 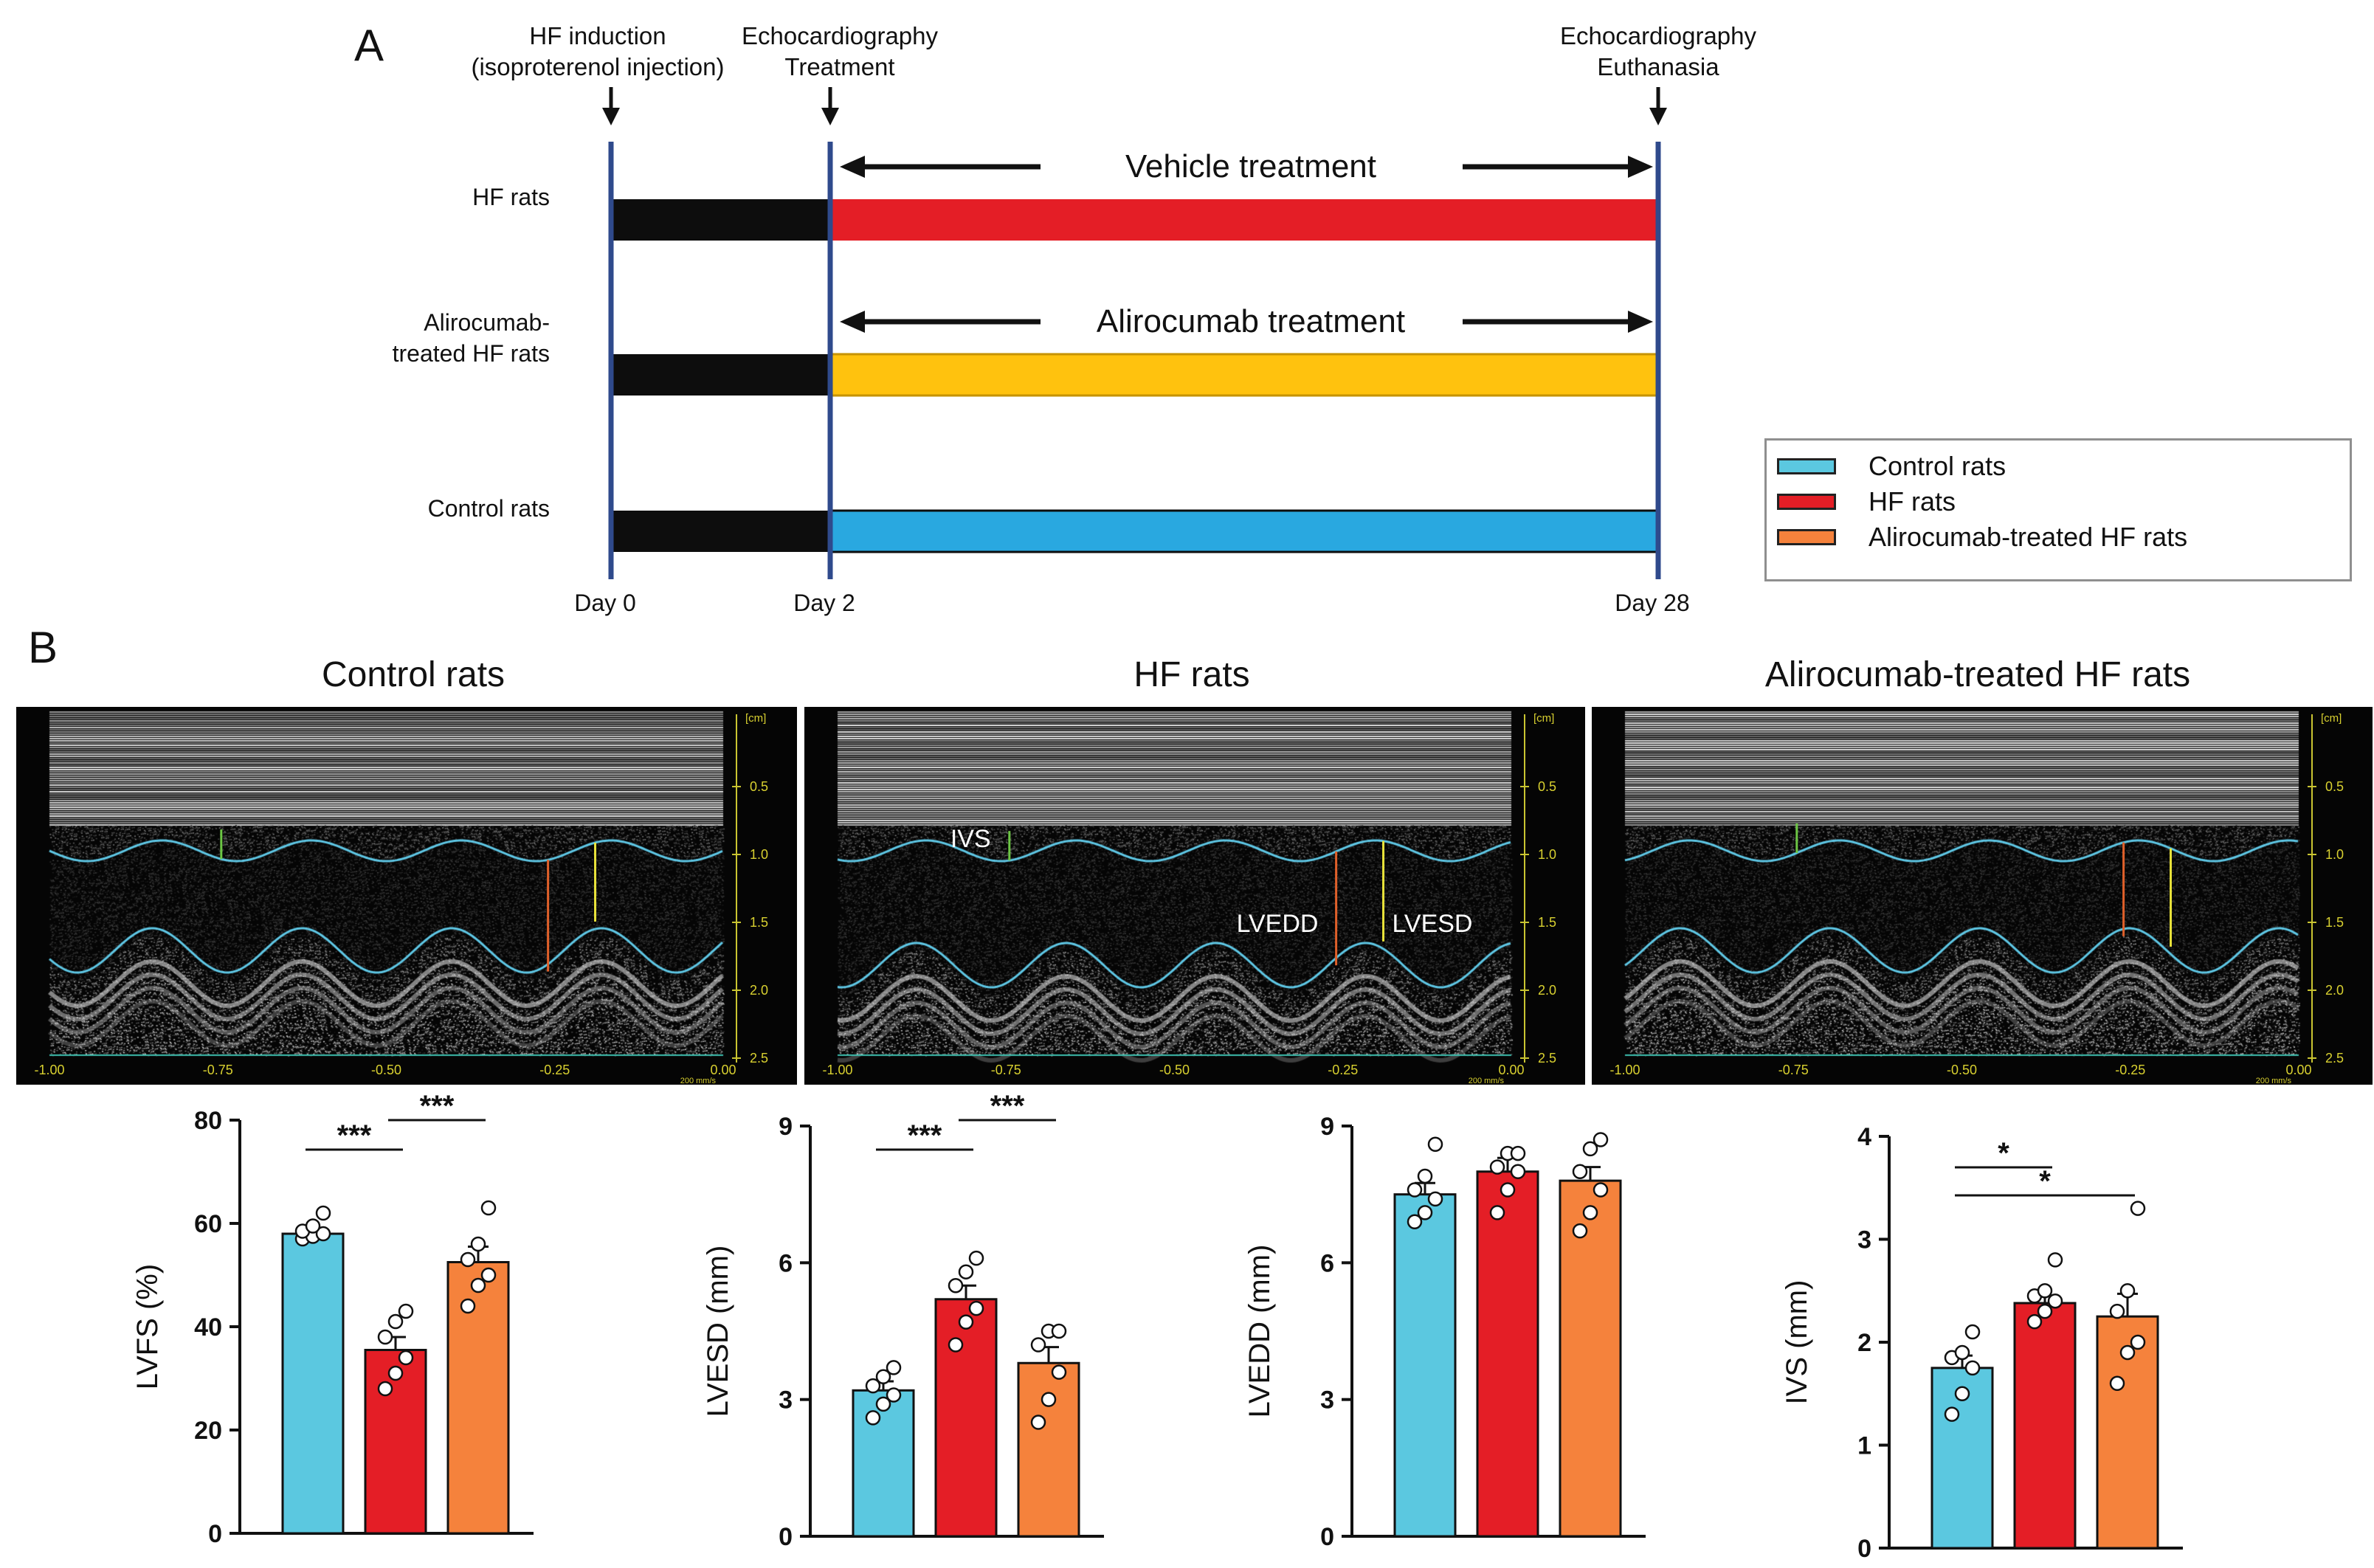 What do you see at coordinates (1250, 166) in the screenshot?
I see `treatment-label: Vehicle treatment` at bounding box center [1250, 166].